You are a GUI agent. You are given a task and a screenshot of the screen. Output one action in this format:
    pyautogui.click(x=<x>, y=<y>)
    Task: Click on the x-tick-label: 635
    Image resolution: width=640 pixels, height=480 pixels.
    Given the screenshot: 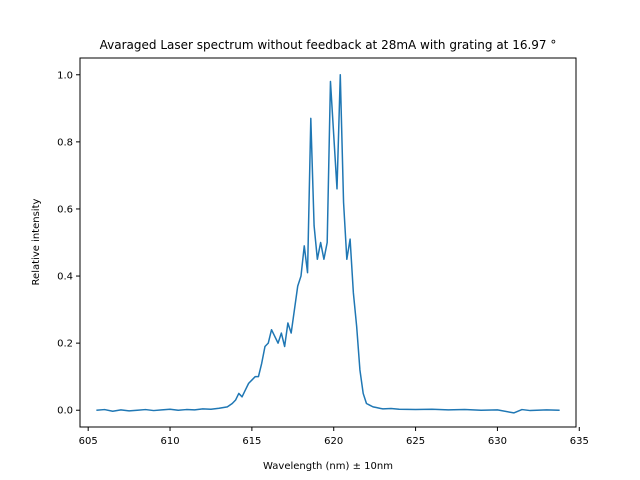 What is the action you would take?
    pyautogui.click(x=579, y=441)
    